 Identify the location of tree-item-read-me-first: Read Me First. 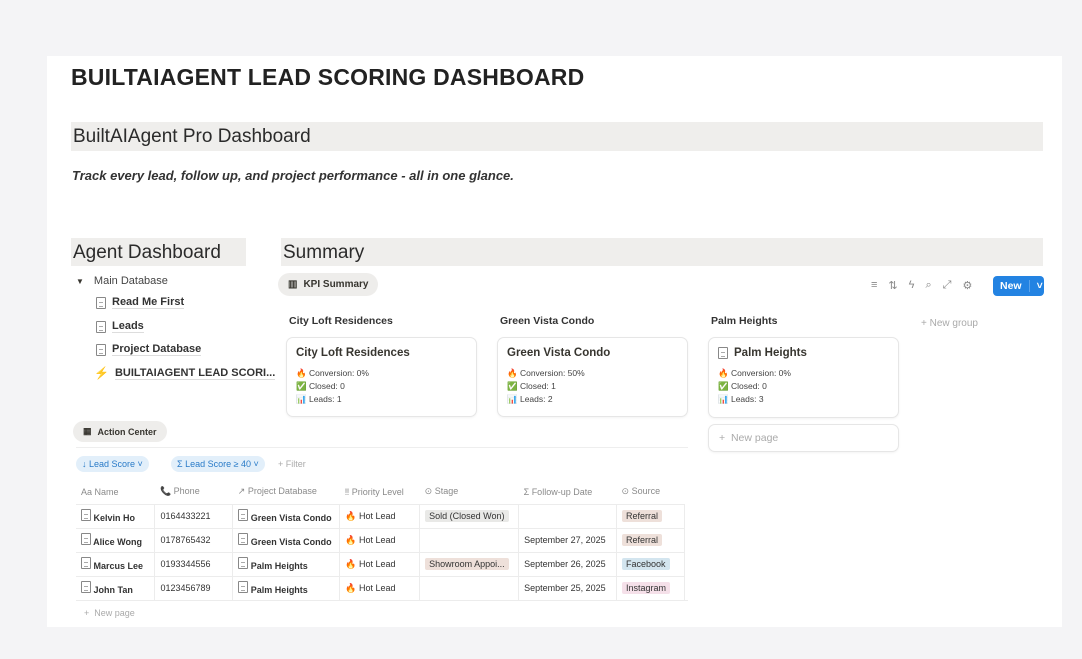
(140, 302).